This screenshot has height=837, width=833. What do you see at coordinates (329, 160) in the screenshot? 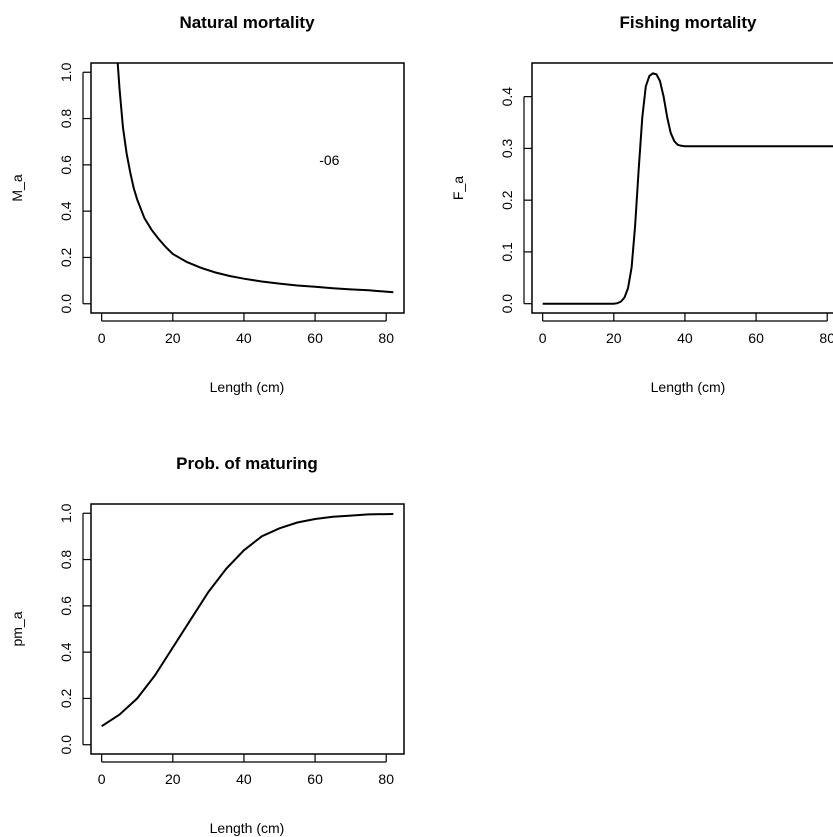
I see `annotation-label: -06` at bounding box center [329, 160].